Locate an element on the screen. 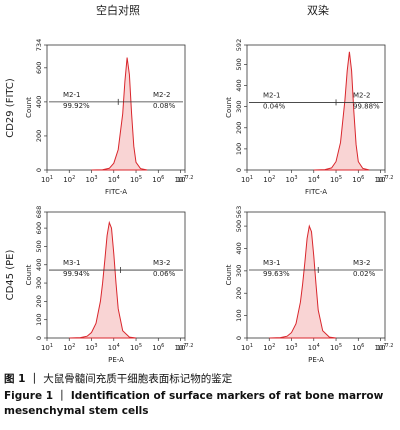  gate-label: 0.06% is located at coordinates (164, 274).